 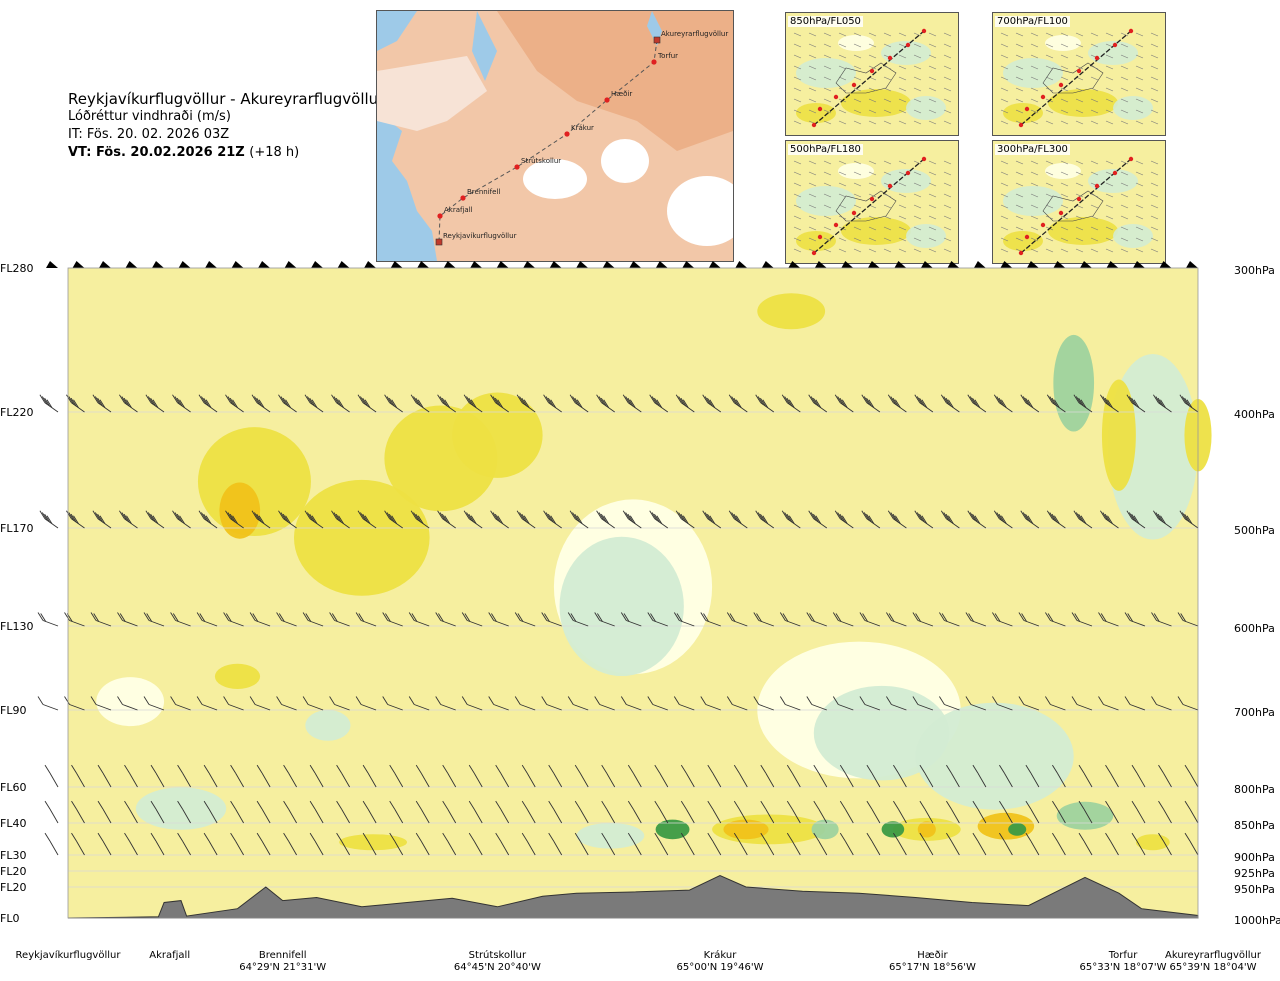 What do you see at coordinates (290, 264) in the screenshot?
I see `wind-barb-flag` at bounding box center [290, 264].